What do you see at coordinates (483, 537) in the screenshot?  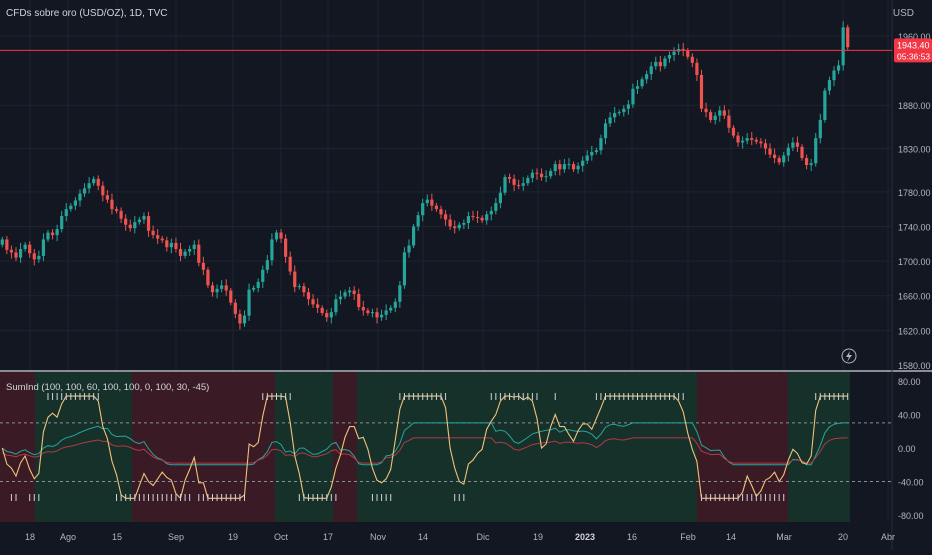 I see `time-tick-label: Dic` at bounding box center [483, 537].